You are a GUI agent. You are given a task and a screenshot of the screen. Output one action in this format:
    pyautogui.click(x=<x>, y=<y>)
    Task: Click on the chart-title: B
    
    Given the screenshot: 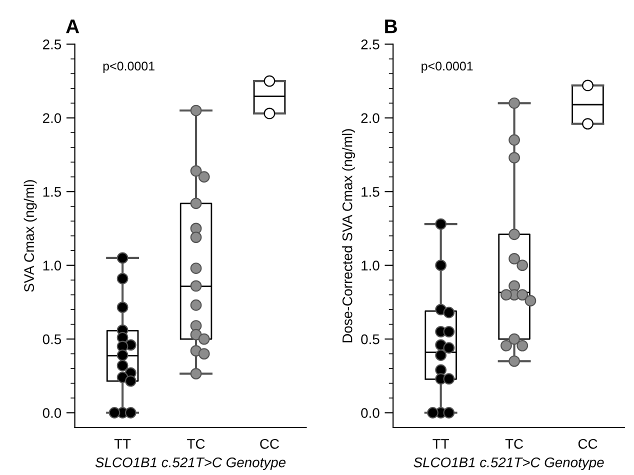 What is the action you would take?
    pyautogui.click(x=391, y=27)
    